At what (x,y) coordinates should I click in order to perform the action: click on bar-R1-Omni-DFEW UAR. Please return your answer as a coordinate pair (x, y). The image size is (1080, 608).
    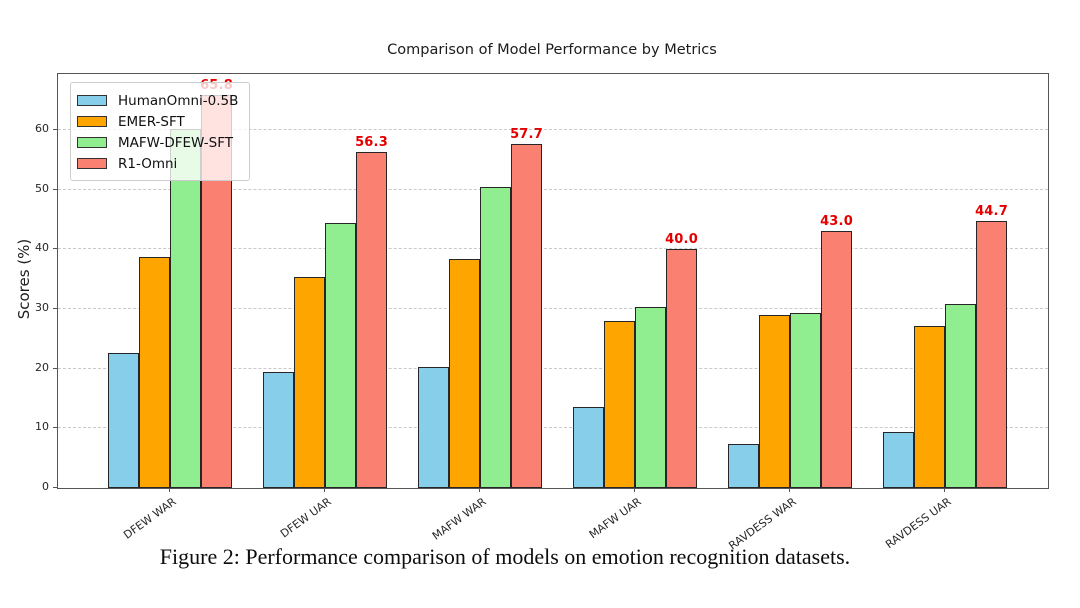
    Looking at the image, I should click on (371, 320).